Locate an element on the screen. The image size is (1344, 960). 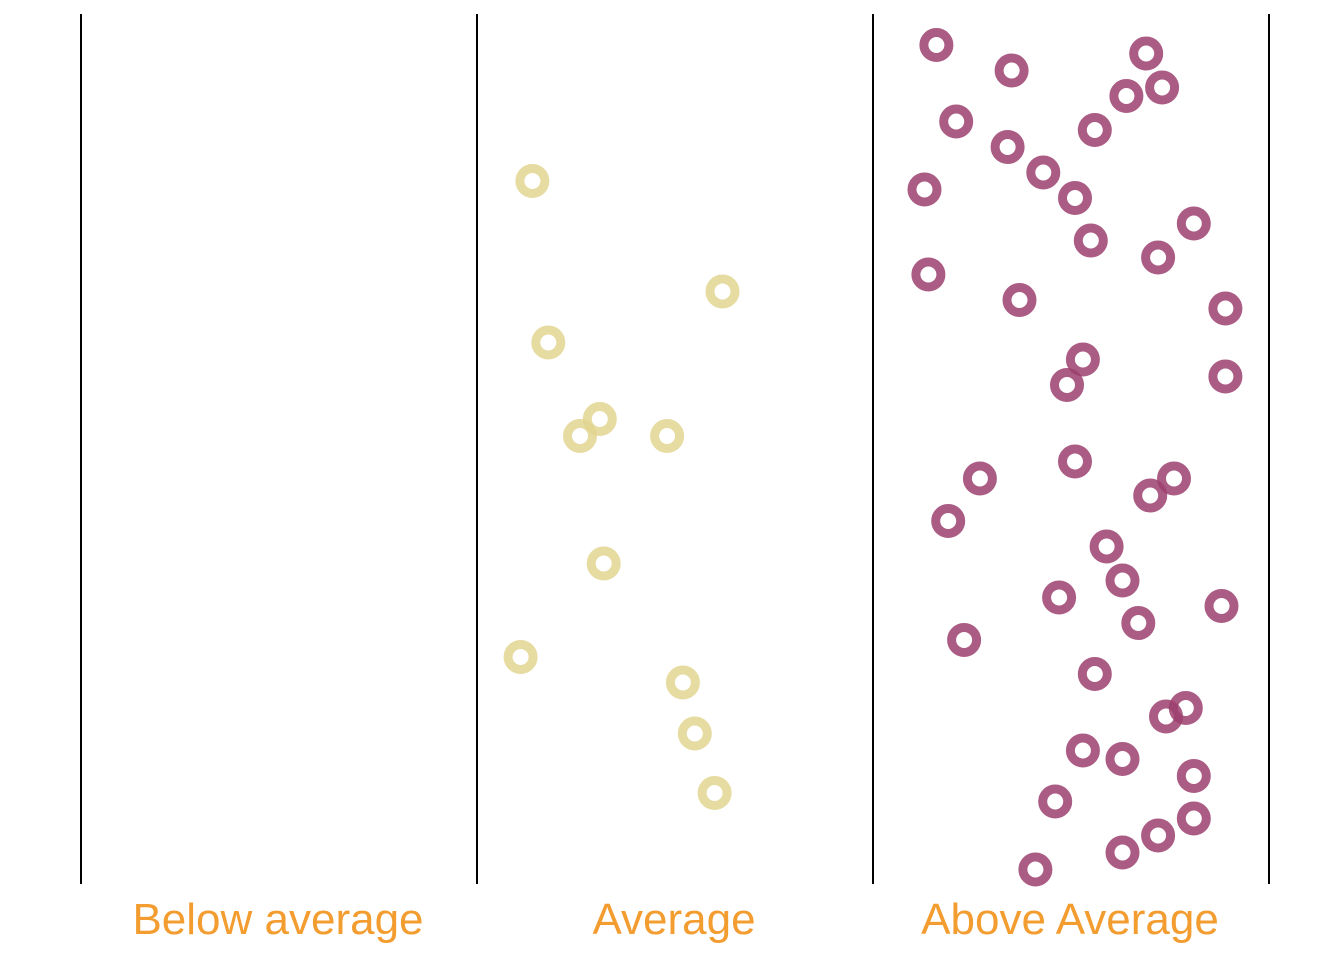
category-label-average: Average is located at coordinates (673, 919).